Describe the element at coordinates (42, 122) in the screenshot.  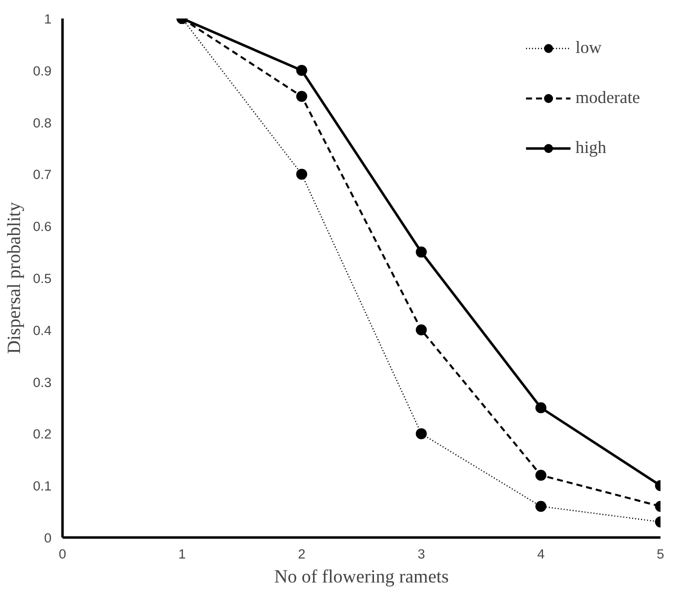
I see `y-tick-label: 0.8` at that location.